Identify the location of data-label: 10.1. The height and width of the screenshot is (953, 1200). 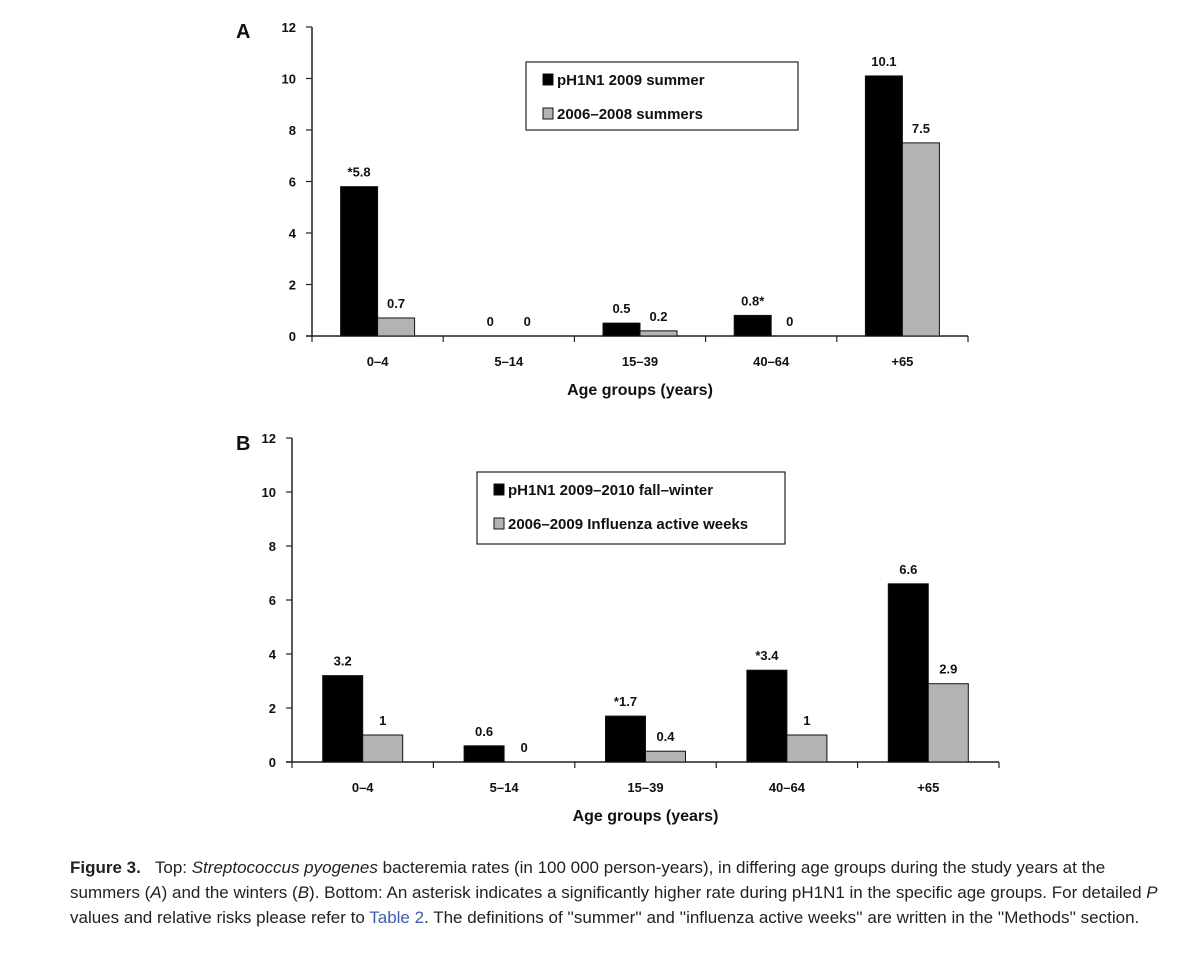
(883, 61).